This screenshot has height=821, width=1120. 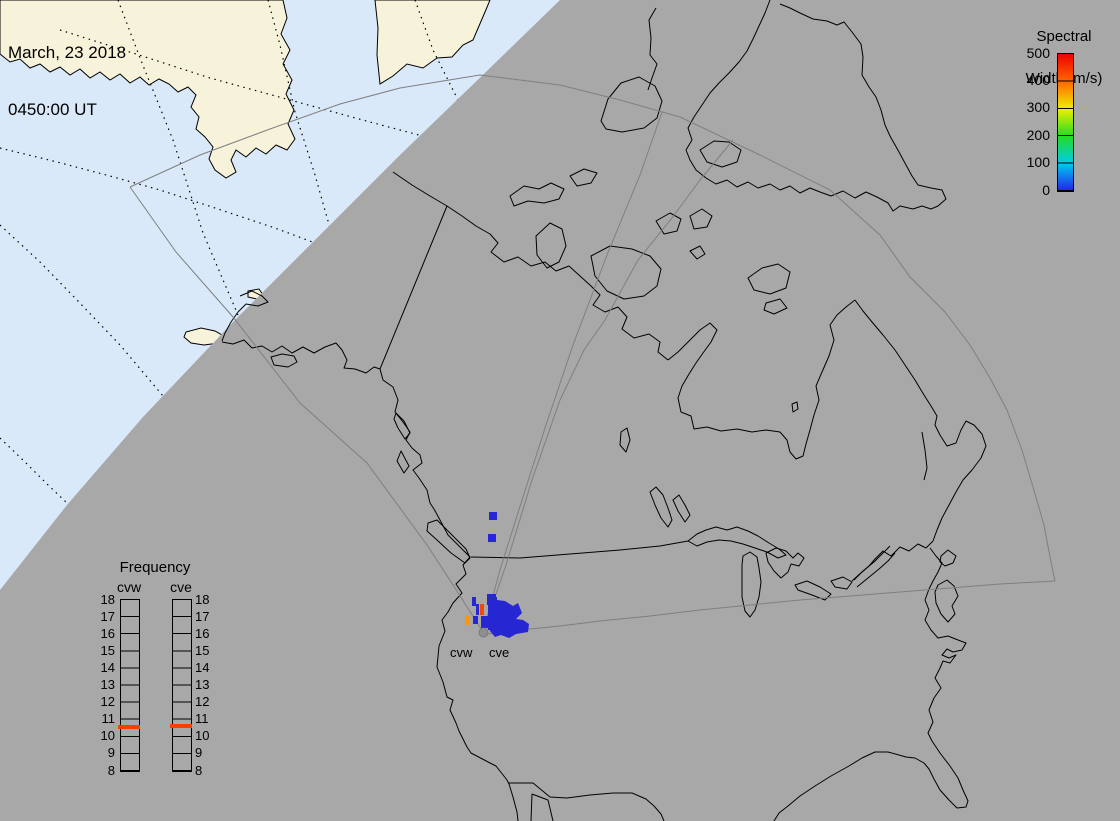 What do you see at coordinates (181, 725) in the screenshot?
I see `frequency-marker-cve` at bounding box center [181, 725].